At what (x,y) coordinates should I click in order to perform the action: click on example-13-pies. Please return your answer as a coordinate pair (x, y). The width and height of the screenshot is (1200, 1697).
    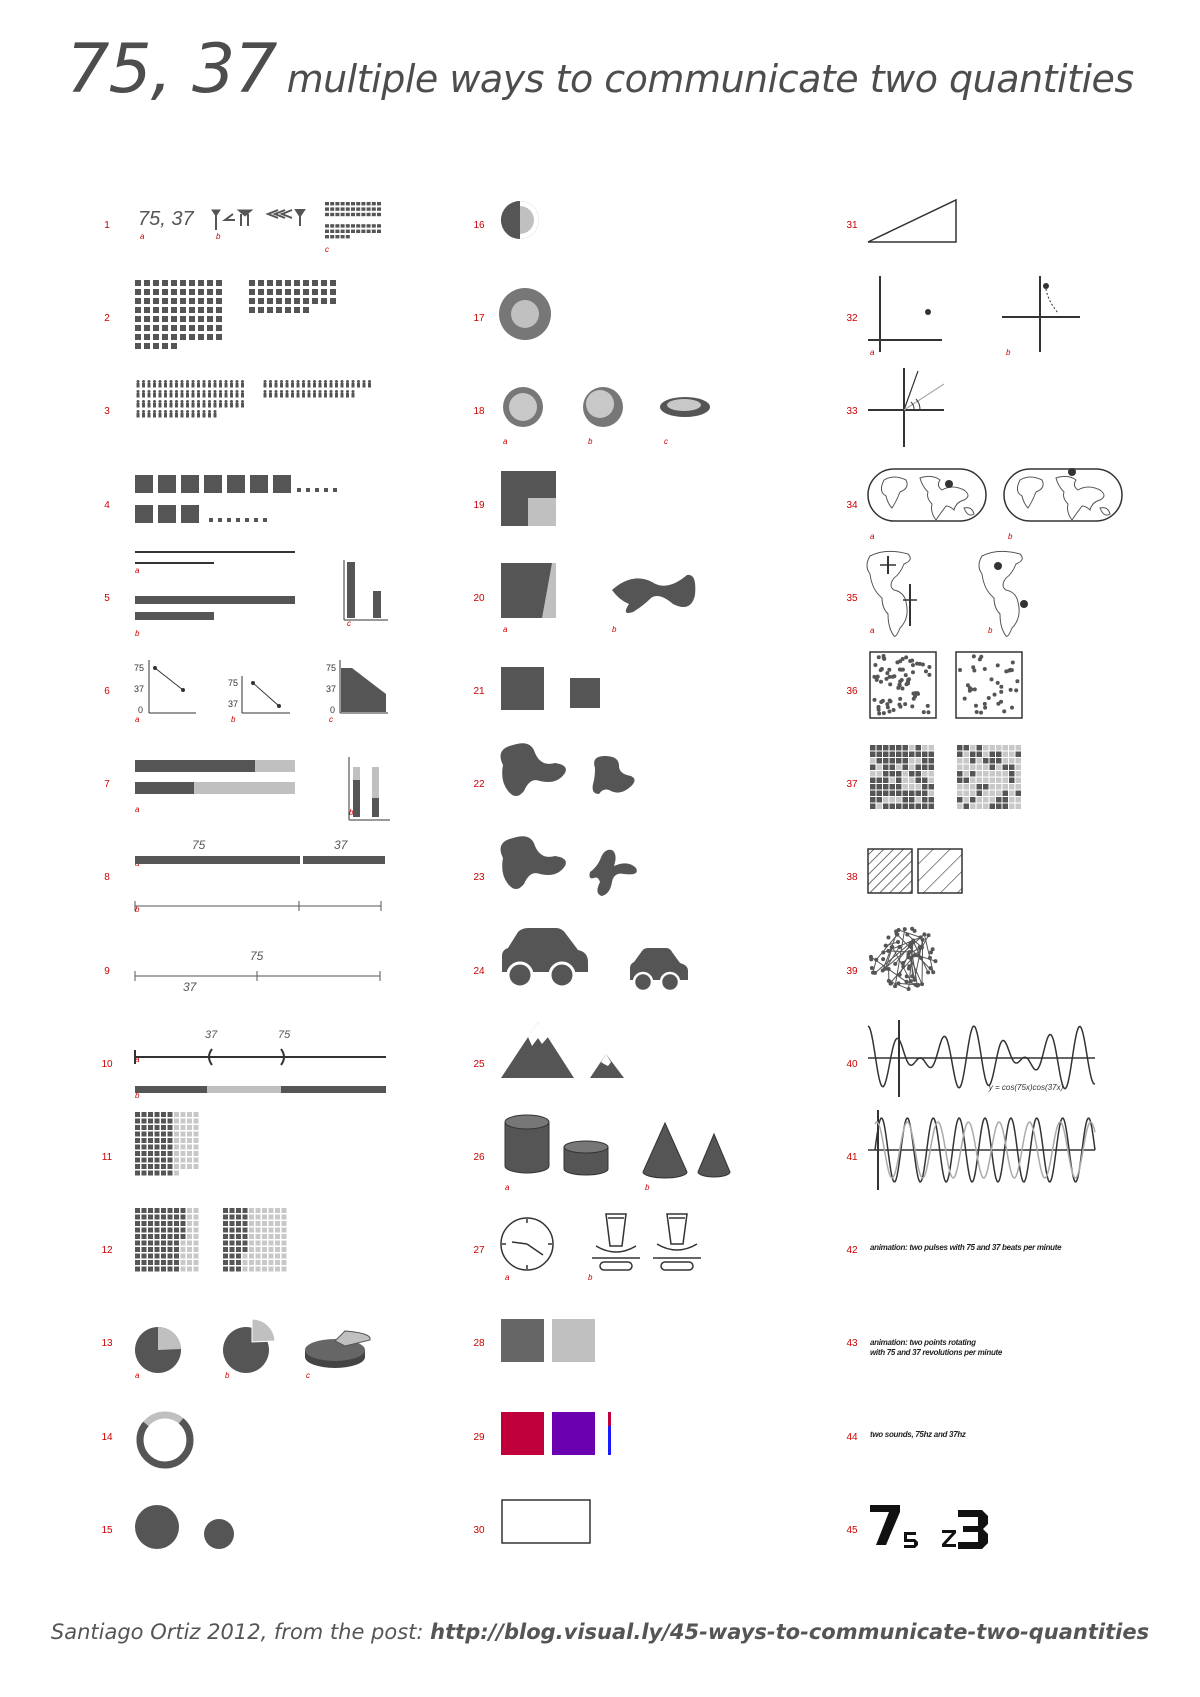
    Looking at the image, I should click on (253, 1345).